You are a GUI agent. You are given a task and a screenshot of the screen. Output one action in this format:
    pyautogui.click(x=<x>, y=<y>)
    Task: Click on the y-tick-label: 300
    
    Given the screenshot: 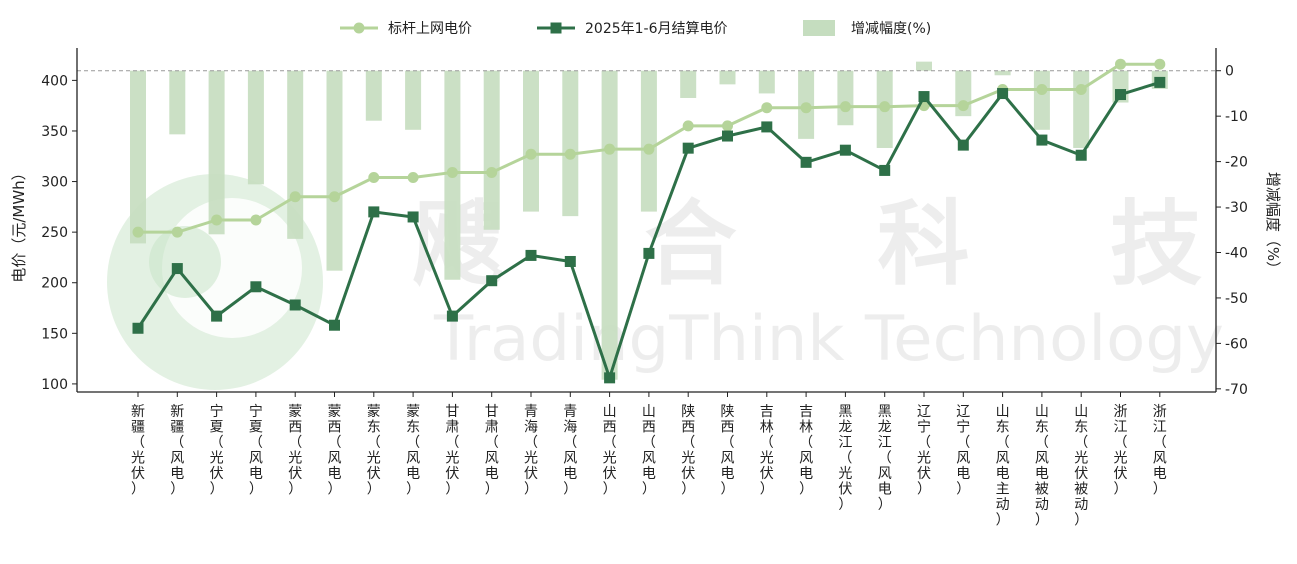 What is the action you would take?
    pyautogui.click(x=54, y=183)
    